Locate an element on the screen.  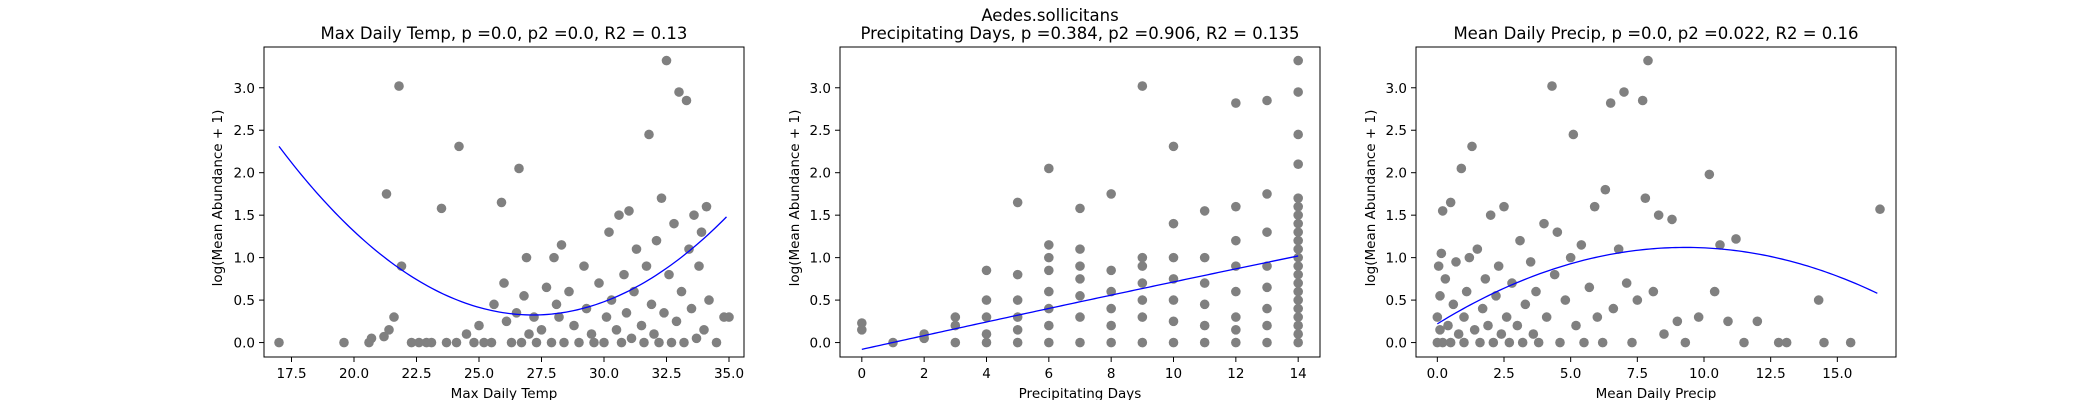
y-tick-label: 2.5 is located at coordinates (820, 131).